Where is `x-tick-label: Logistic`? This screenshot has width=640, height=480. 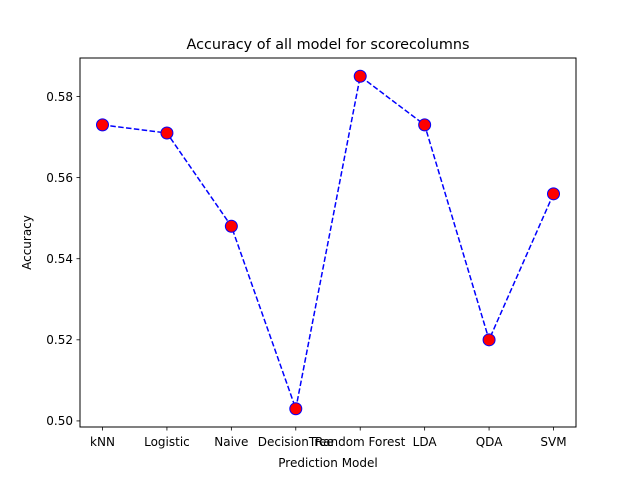 x-tick-label: Logistic is located at coordinates (167, 442).